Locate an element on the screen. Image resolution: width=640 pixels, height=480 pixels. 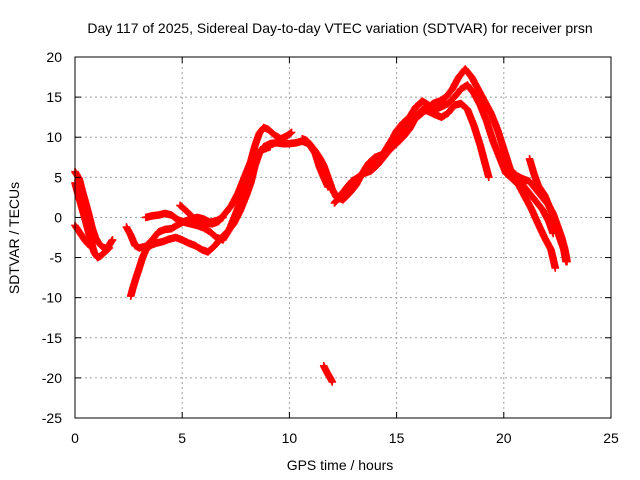
y-tick-label: -5 is located at coordinates (56, 258).